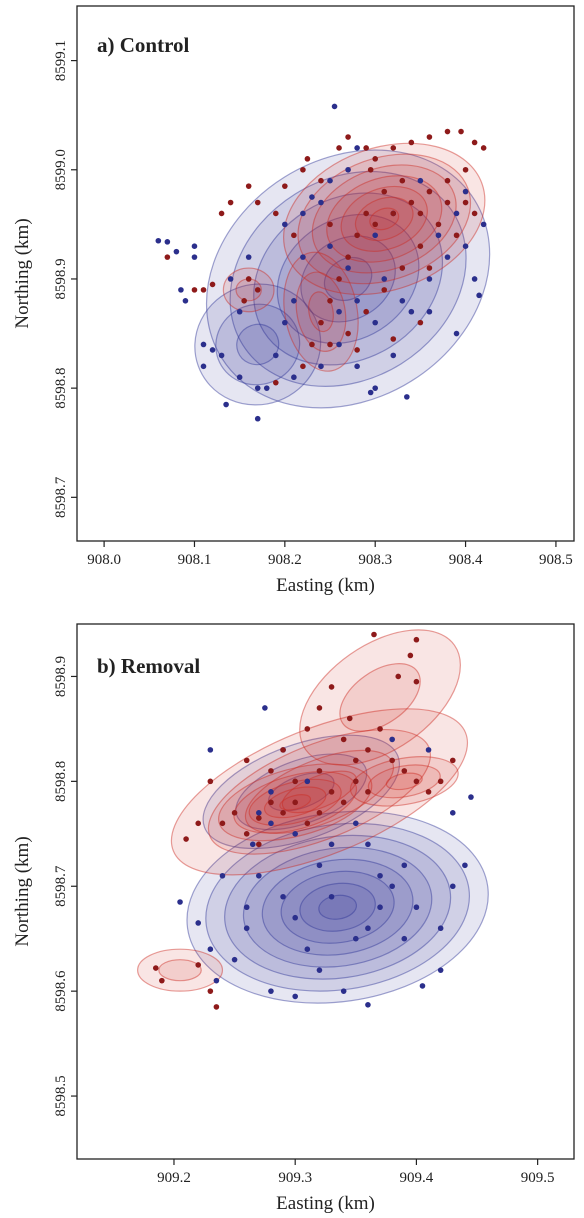 This screenshot has height=1218, width=584. What do you see at coordinates (285, 560) in the screenshot?
I see `x-tick-label: 908.2` at bounding box center [285, 560].